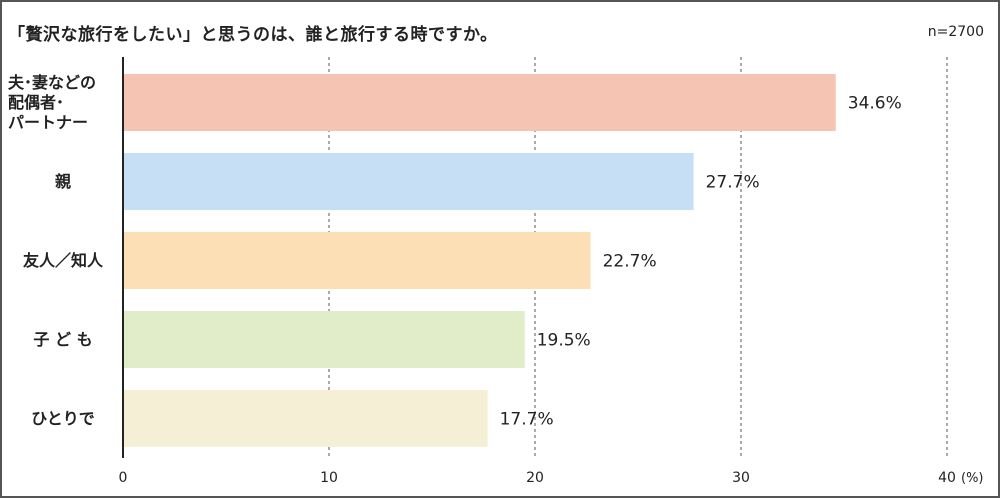 The width and height of the screenshot is (1000, 498). Describe the element at coordinates (63, 339) in the screenshot. I see `category-label-3: 子 ど も` at that location.